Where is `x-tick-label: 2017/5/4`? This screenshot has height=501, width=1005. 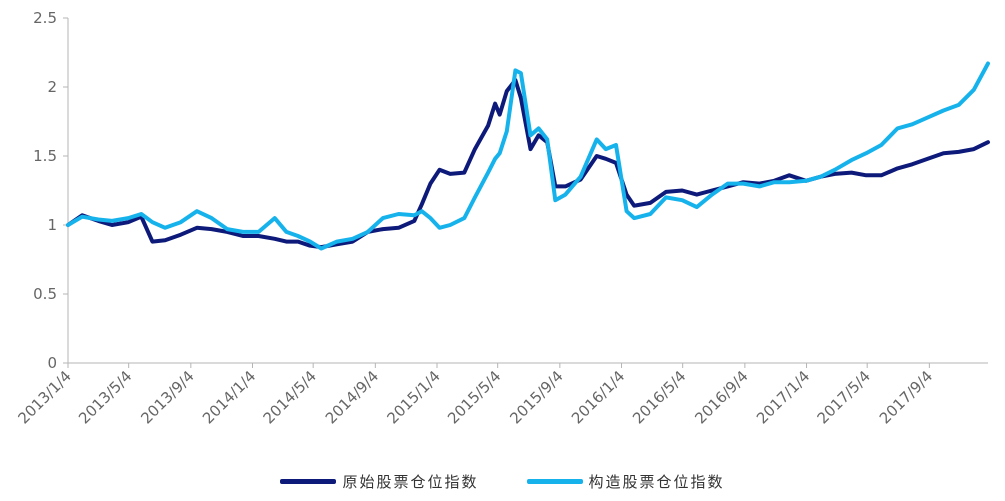 x-tick-label: 2017/5/4 is located at coordinates (844, 397).